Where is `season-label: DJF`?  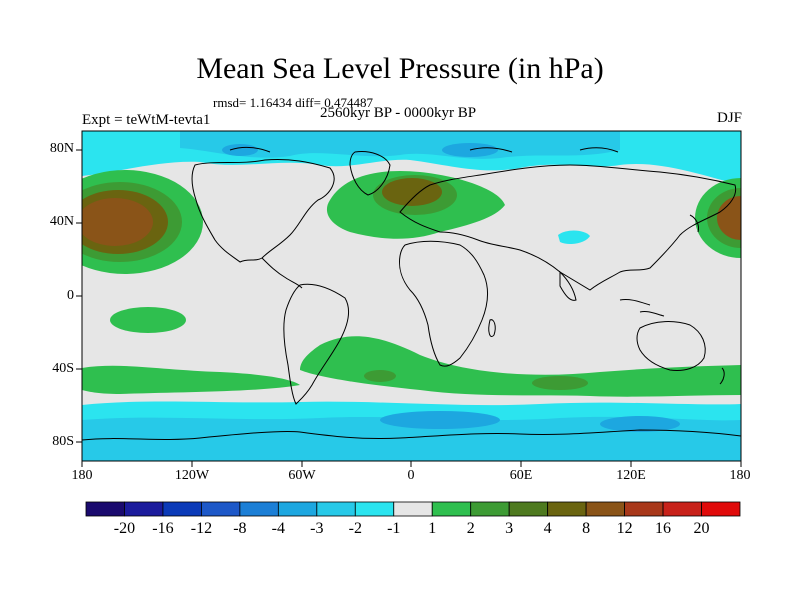
season-label: DJF is located at coordinates (729, 118).